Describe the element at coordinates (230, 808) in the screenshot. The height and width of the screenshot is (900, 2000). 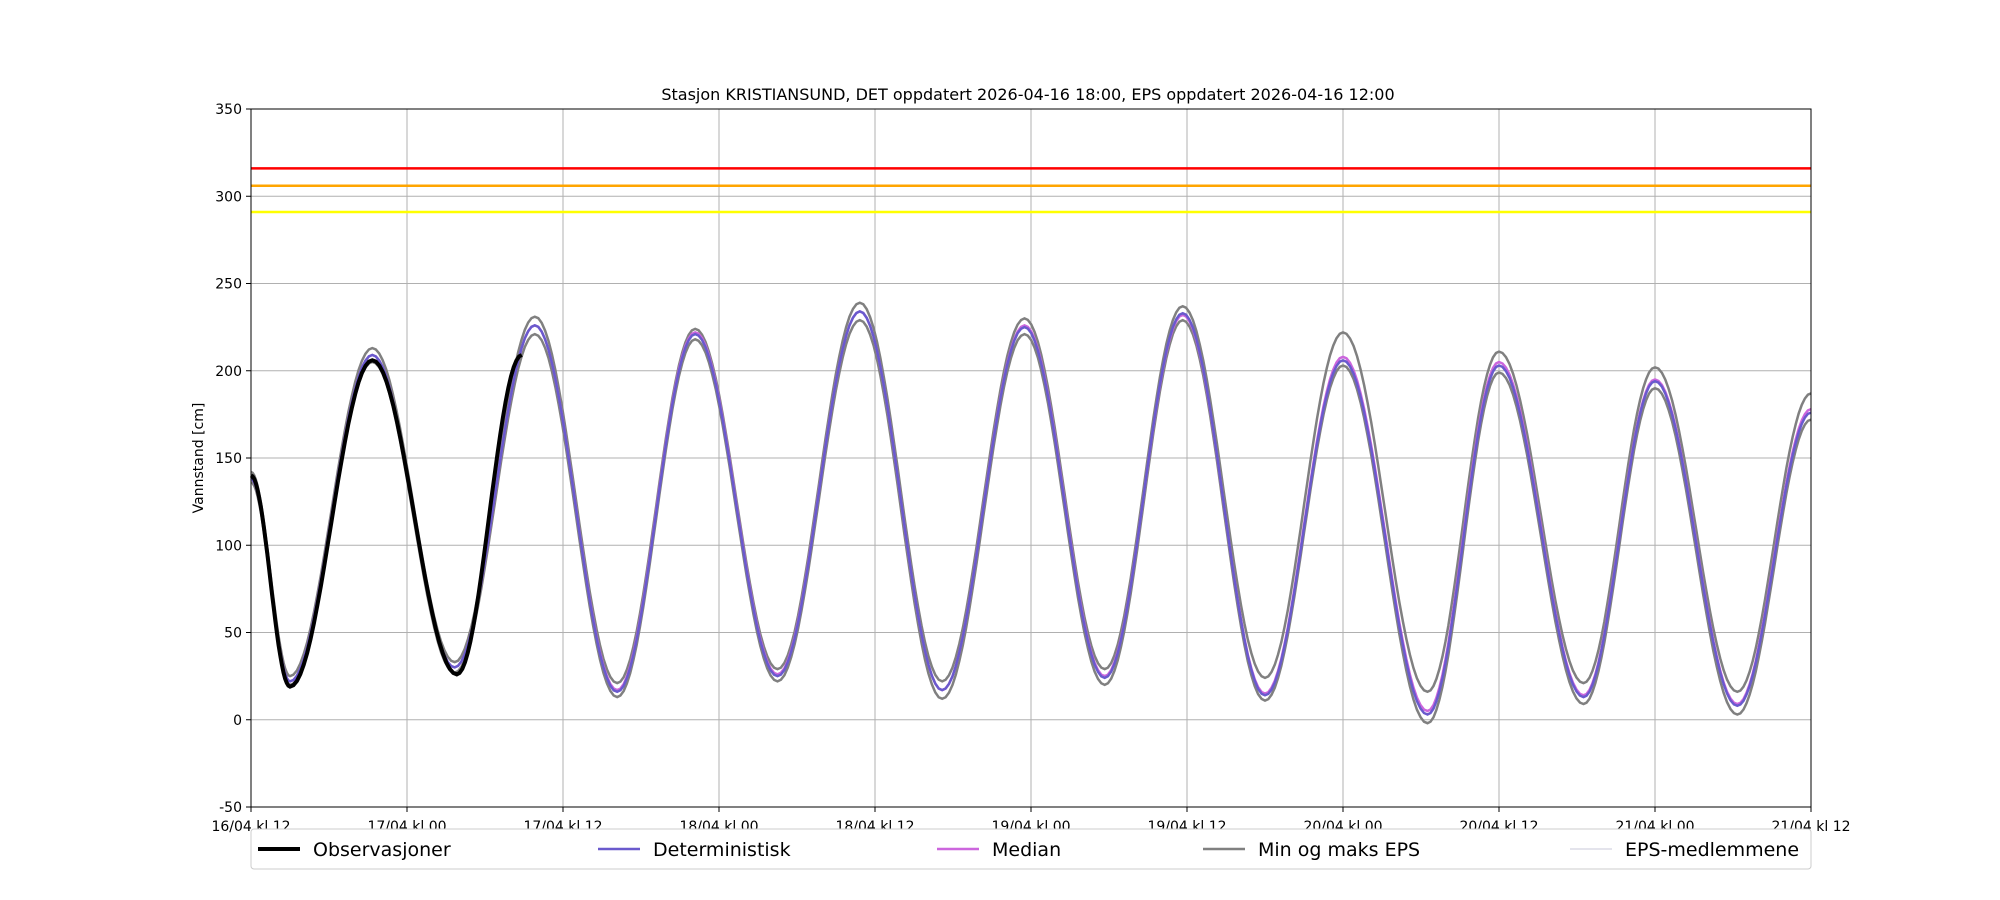
I see `y-tick-label: -50` at that location.